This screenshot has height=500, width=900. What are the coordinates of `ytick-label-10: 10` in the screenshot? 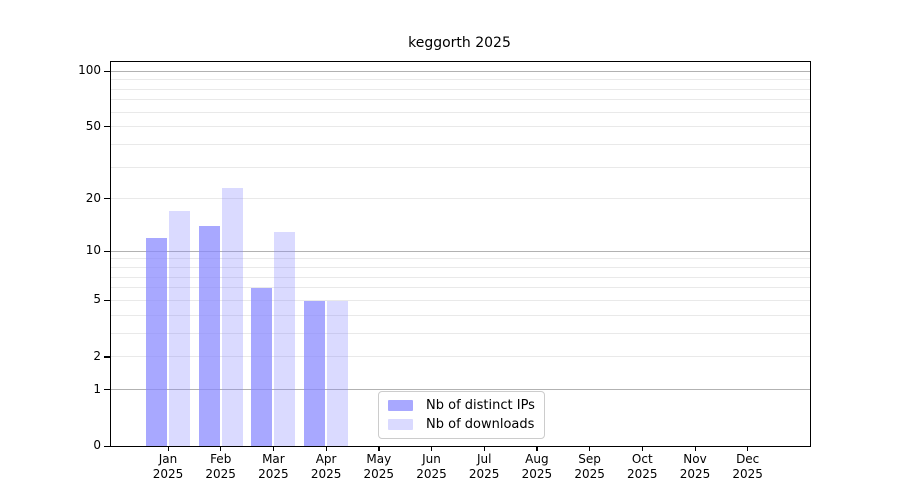 It's located at (93, 250).